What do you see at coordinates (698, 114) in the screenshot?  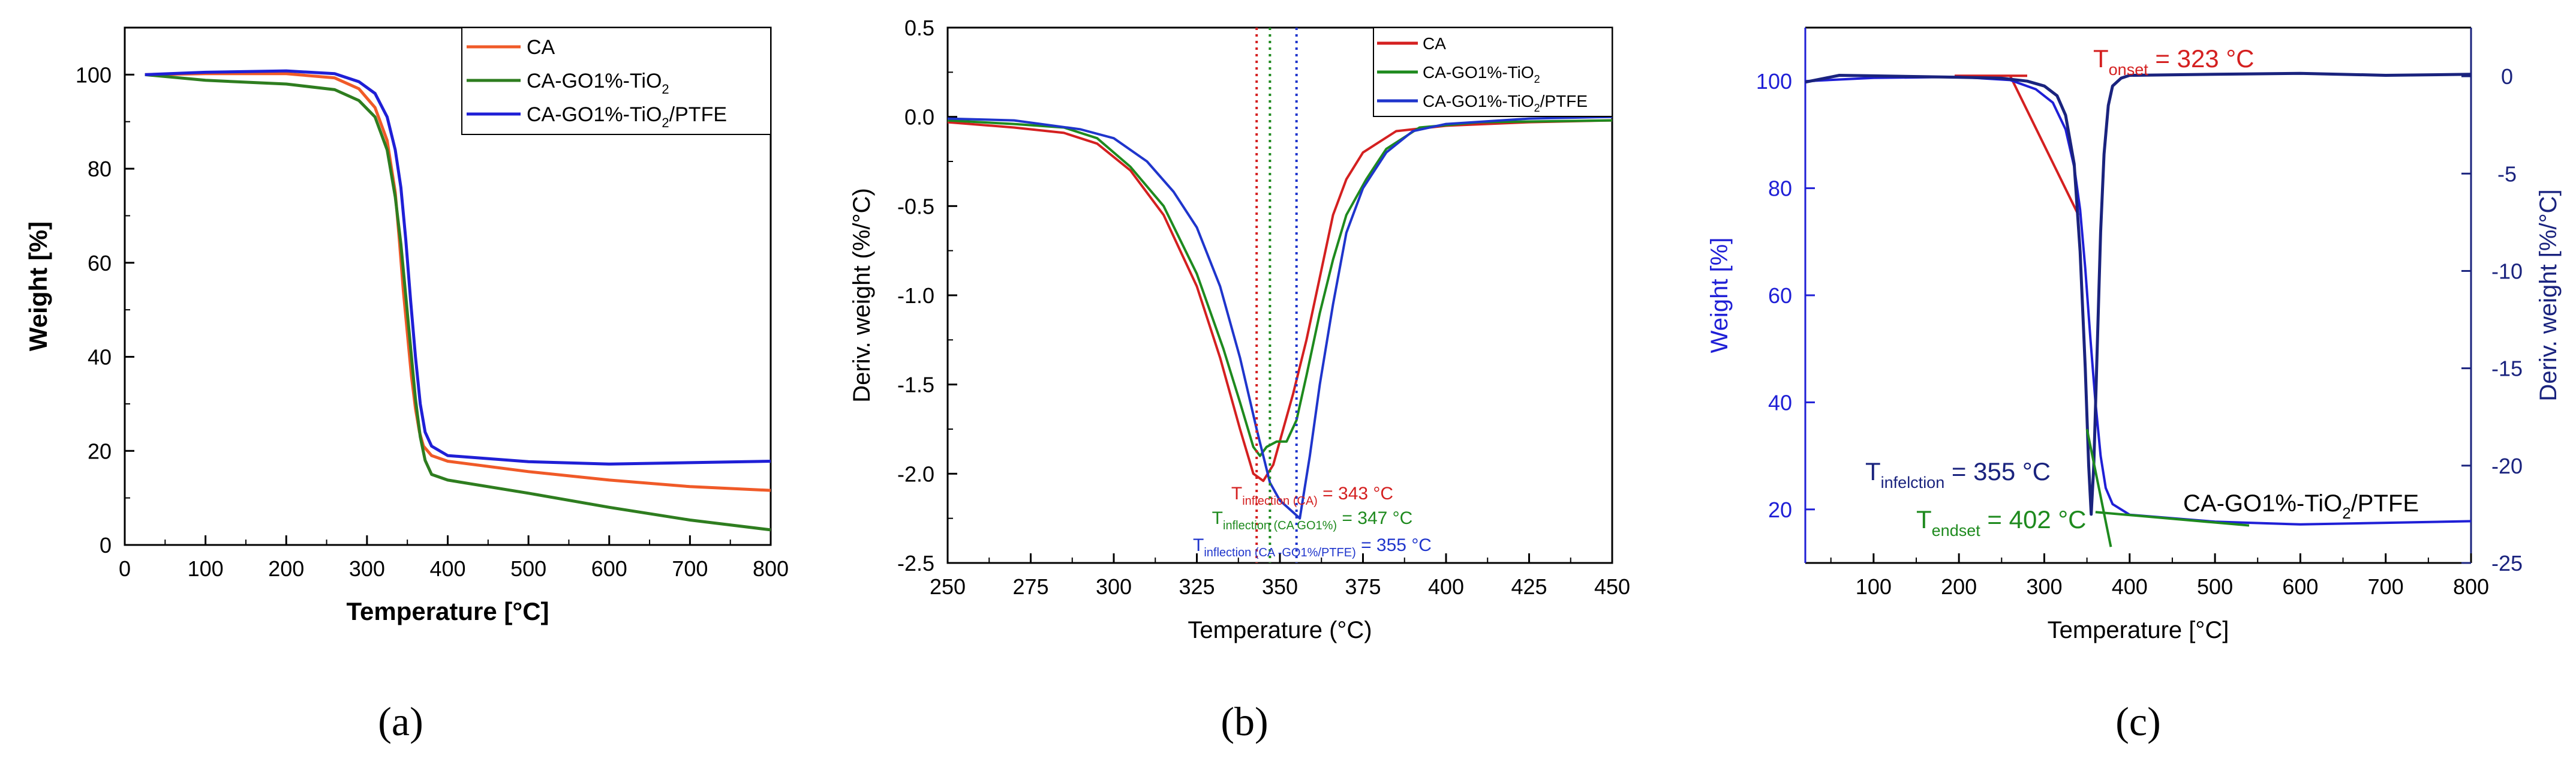 I see `legend-label-part: /PTFE` at bounding box center [698, 114].